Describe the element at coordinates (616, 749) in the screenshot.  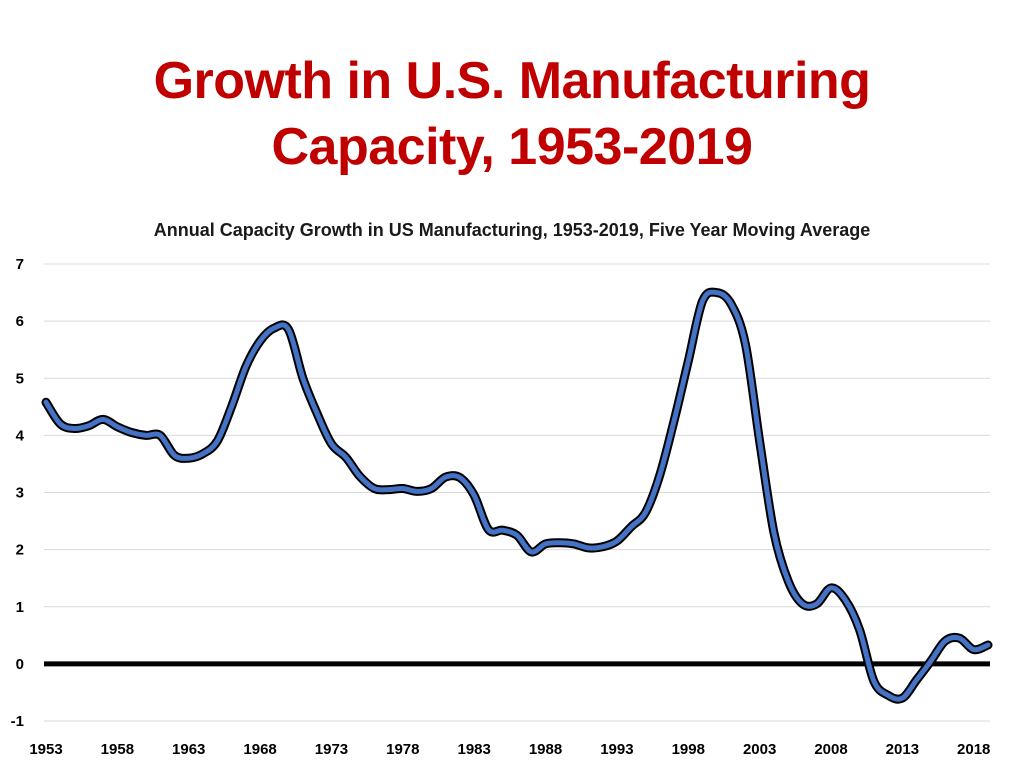
I see `x-tick-label: 1993` at that location.